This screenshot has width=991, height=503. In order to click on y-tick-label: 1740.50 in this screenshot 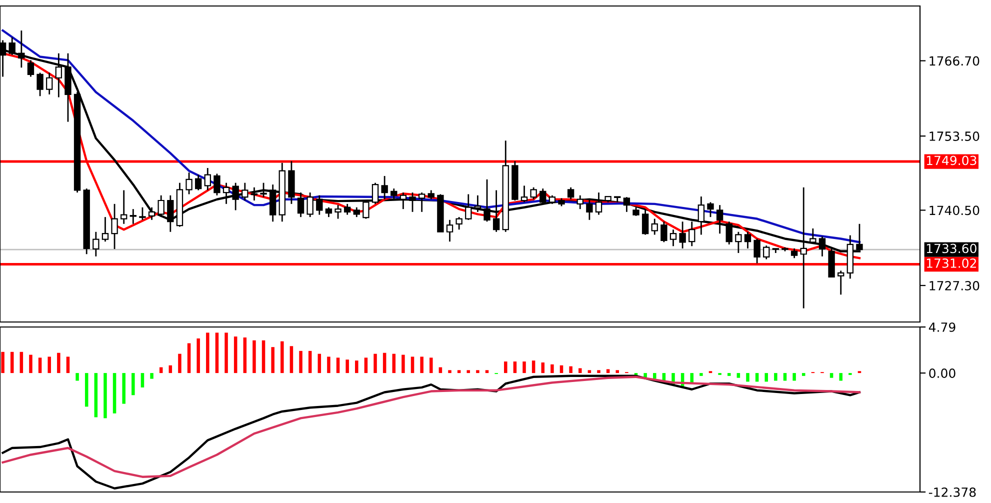, I will do `click(955, 211)`.